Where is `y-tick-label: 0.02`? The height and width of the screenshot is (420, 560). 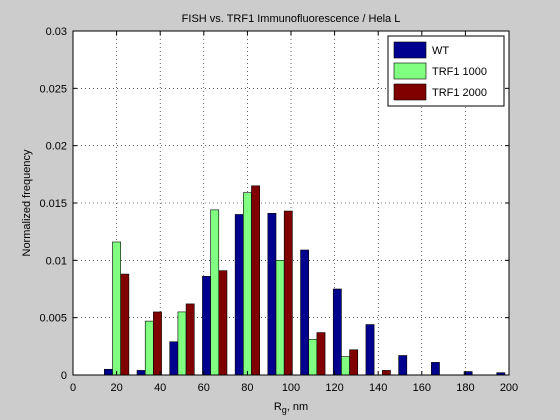 y-tick-label: 0.02 is located at coordinates (56, 147).